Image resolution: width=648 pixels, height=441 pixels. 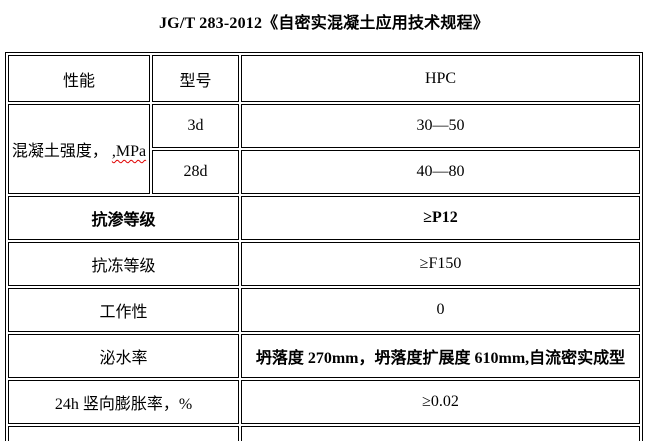 I want to click on header-cell-hpc: HPC, so click(x=440, y=78).